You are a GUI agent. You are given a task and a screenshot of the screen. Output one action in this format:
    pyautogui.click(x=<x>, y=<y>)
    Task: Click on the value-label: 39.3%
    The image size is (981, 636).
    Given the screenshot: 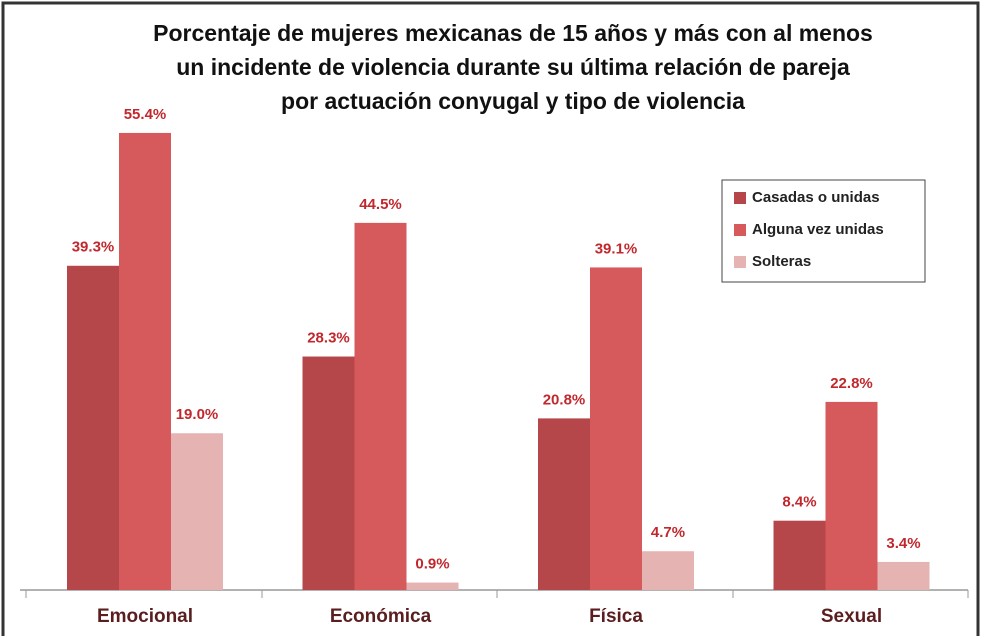 What is the action you would take?
    pyautogui.click(x=93, y=247)
    